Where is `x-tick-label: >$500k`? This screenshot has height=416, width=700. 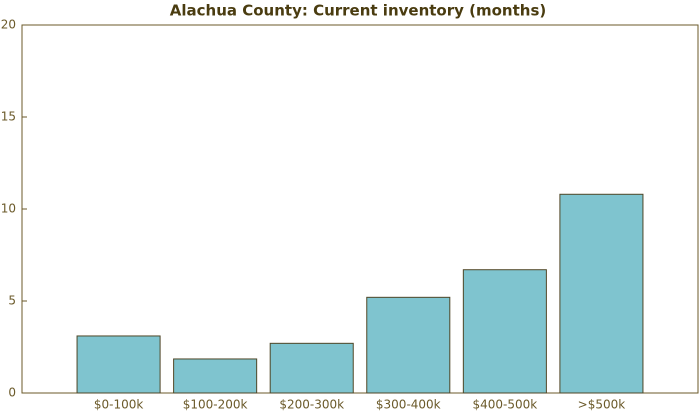 x-tick-label: >$500k is located at coordinates (602, 405).